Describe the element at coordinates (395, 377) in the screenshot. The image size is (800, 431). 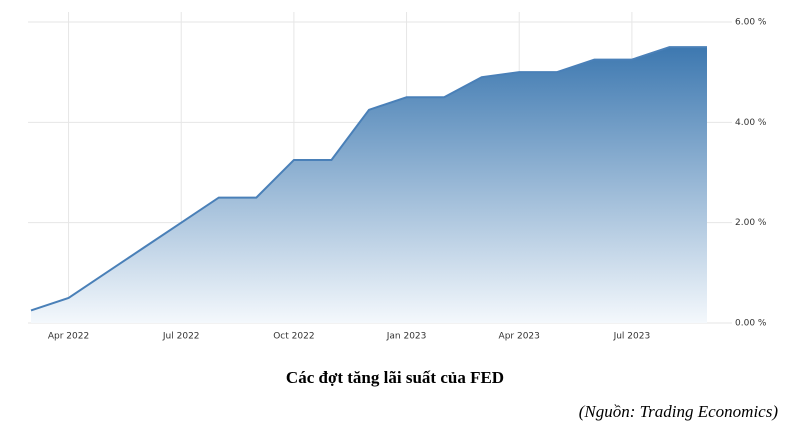
I see `chart-title: Các đợt tăng lãi suất của FED` at that location.